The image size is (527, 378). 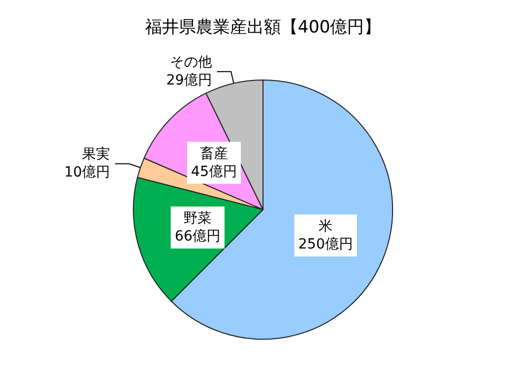 I want to click on slice-label: 果実, so click(x=96, y=154).